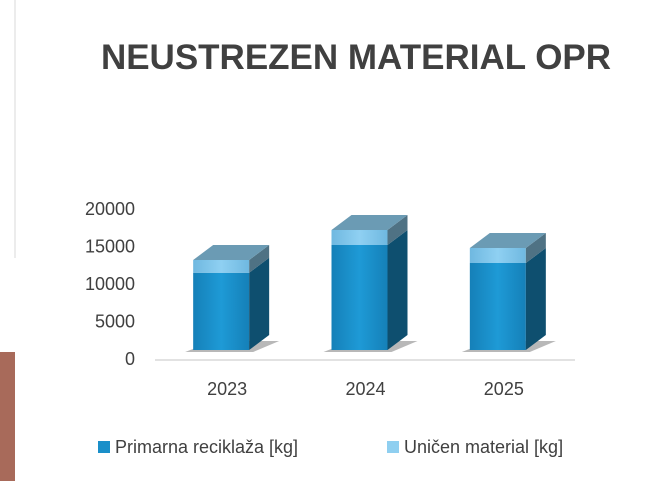 The height and width of the screenshot is (481, 672). What do you see at coordinates (110, 209) in the screenshot?
I see `y-tick-label: 20000` at bounding box center [110, 209].